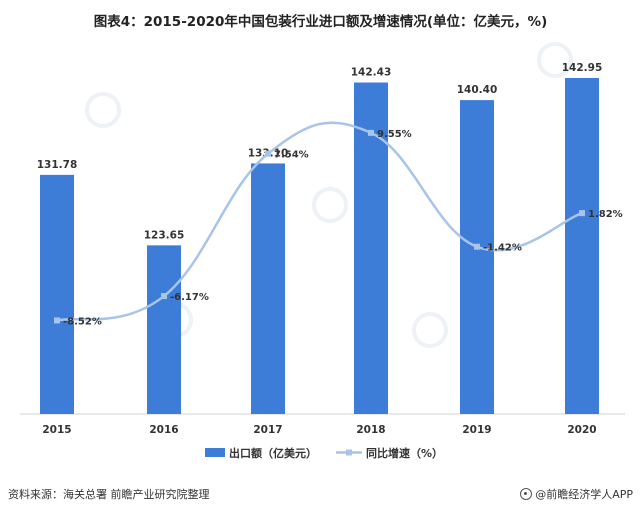  I want to click on line-label-2019: -1.42%, so click(502, 248).